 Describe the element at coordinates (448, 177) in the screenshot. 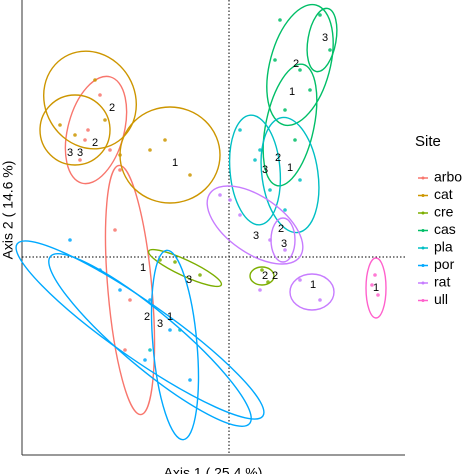

I see `legend-label: arbo` at that location.